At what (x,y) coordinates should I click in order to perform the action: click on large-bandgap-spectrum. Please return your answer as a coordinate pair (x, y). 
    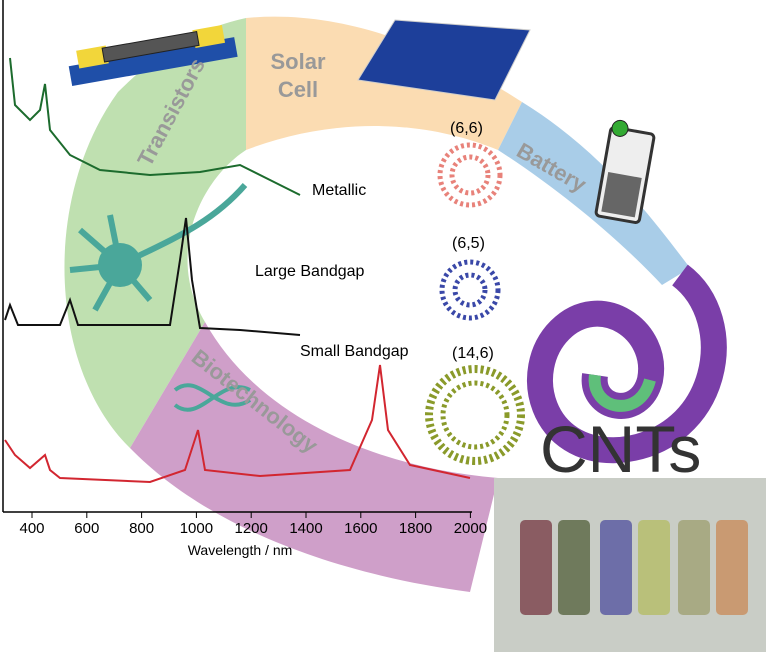
    Looking at the image, I should click on (152, 276).